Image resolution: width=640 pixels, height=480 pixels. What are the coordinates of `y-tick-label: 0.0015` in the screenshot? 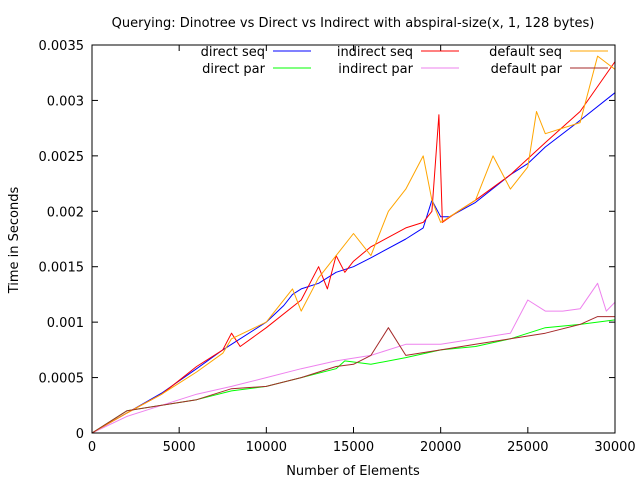 It's located at (62, 268).